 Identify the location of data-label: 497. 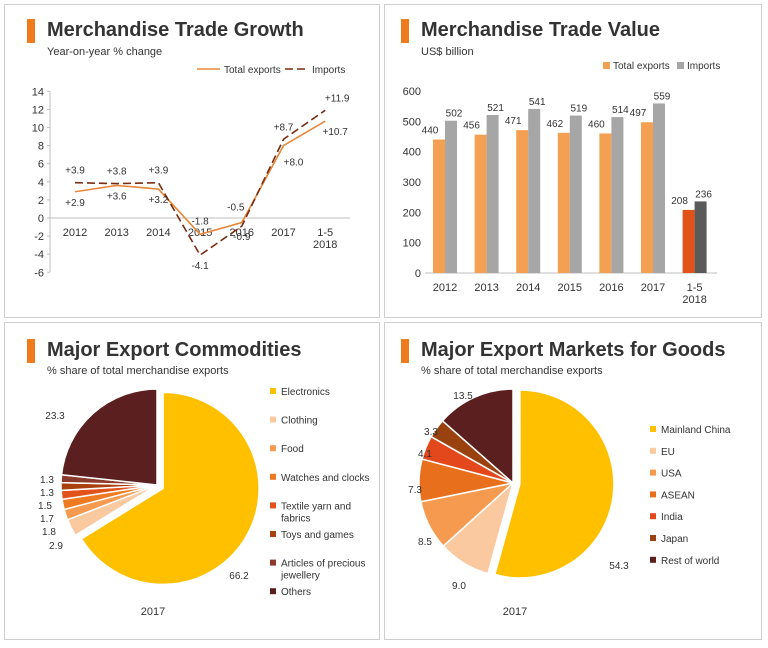
(638, 113).